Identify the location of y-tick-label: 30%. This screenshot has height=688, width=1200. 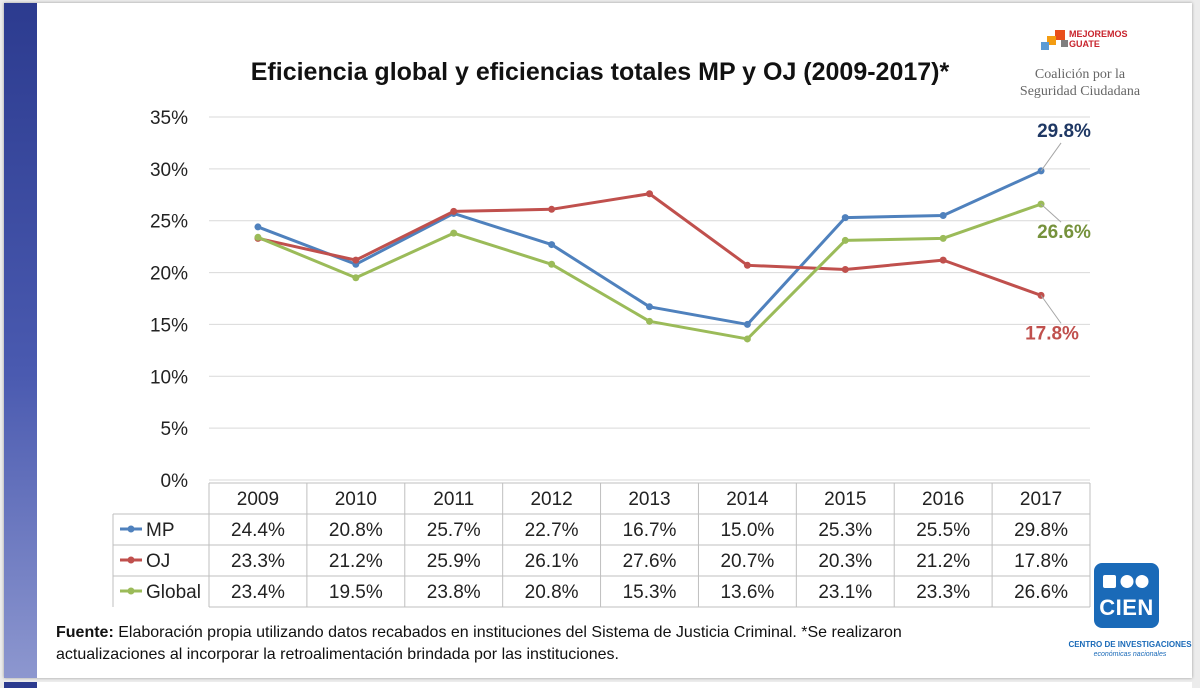
(169, 170).